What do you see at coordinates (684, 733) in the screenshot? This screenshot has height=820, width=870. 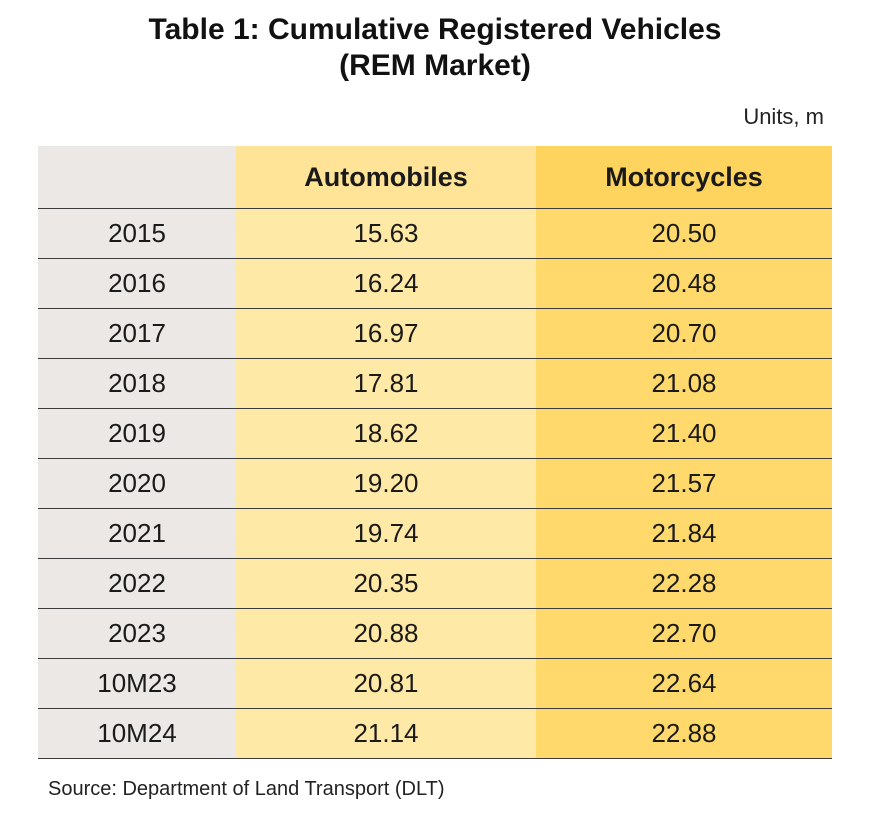 I see `motorcycles-cell: 22.88` at bounding box center [684, 733].